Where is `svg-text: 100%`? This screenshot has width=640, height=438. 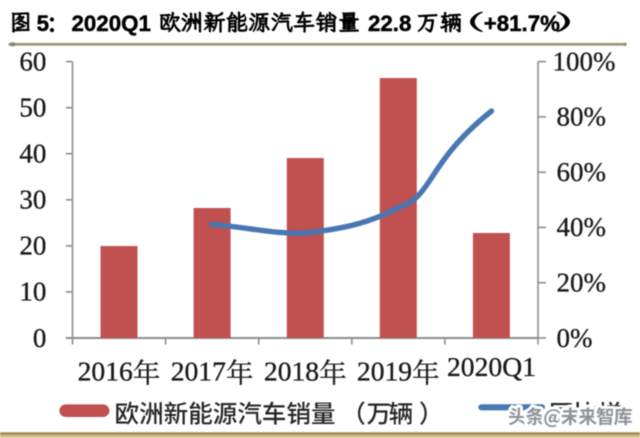
svg-text: 100% is located at coordinates (584, 61).